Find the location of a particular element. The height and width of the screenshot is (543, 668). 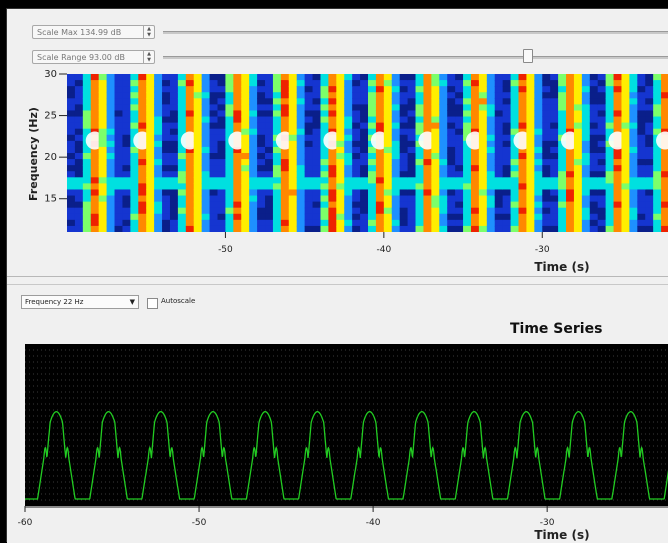

scale-range-slider-handle is located at coordinates (528, 56).